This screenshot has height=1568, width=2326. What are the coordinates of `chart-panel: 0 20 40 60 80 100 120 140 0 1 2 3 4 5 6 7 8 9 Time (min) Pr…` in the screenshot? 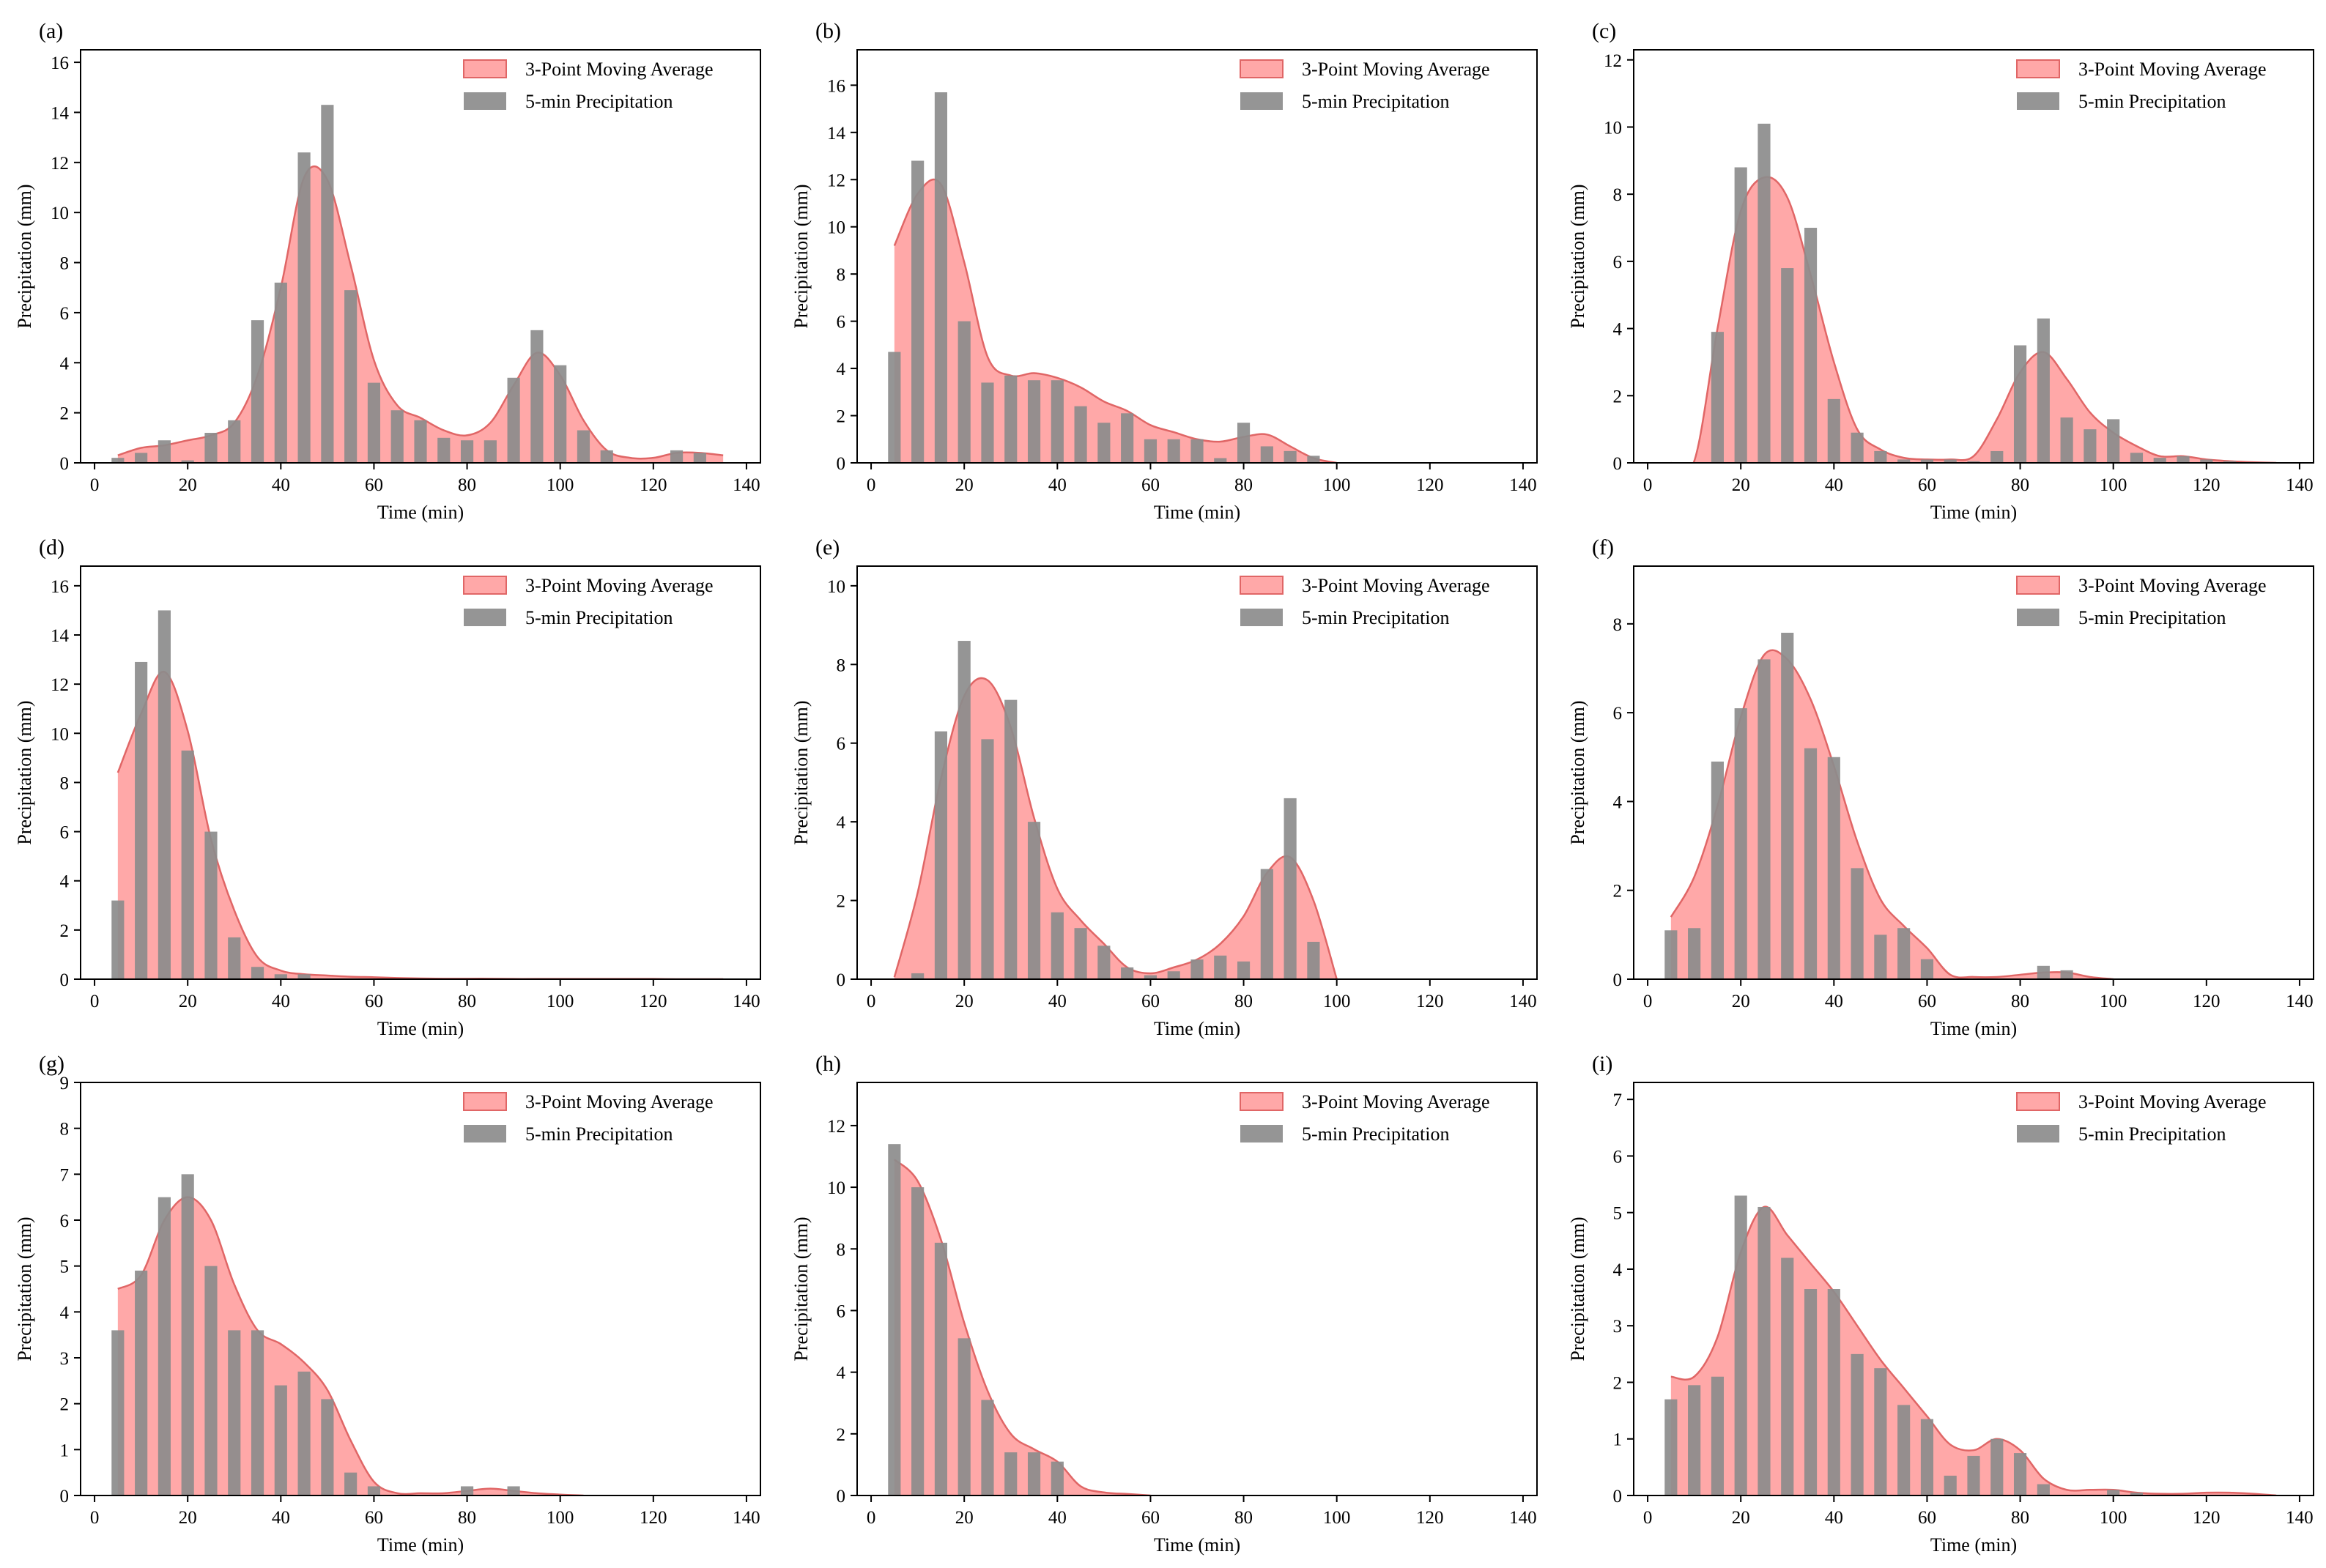 It's located at (387, 1304).